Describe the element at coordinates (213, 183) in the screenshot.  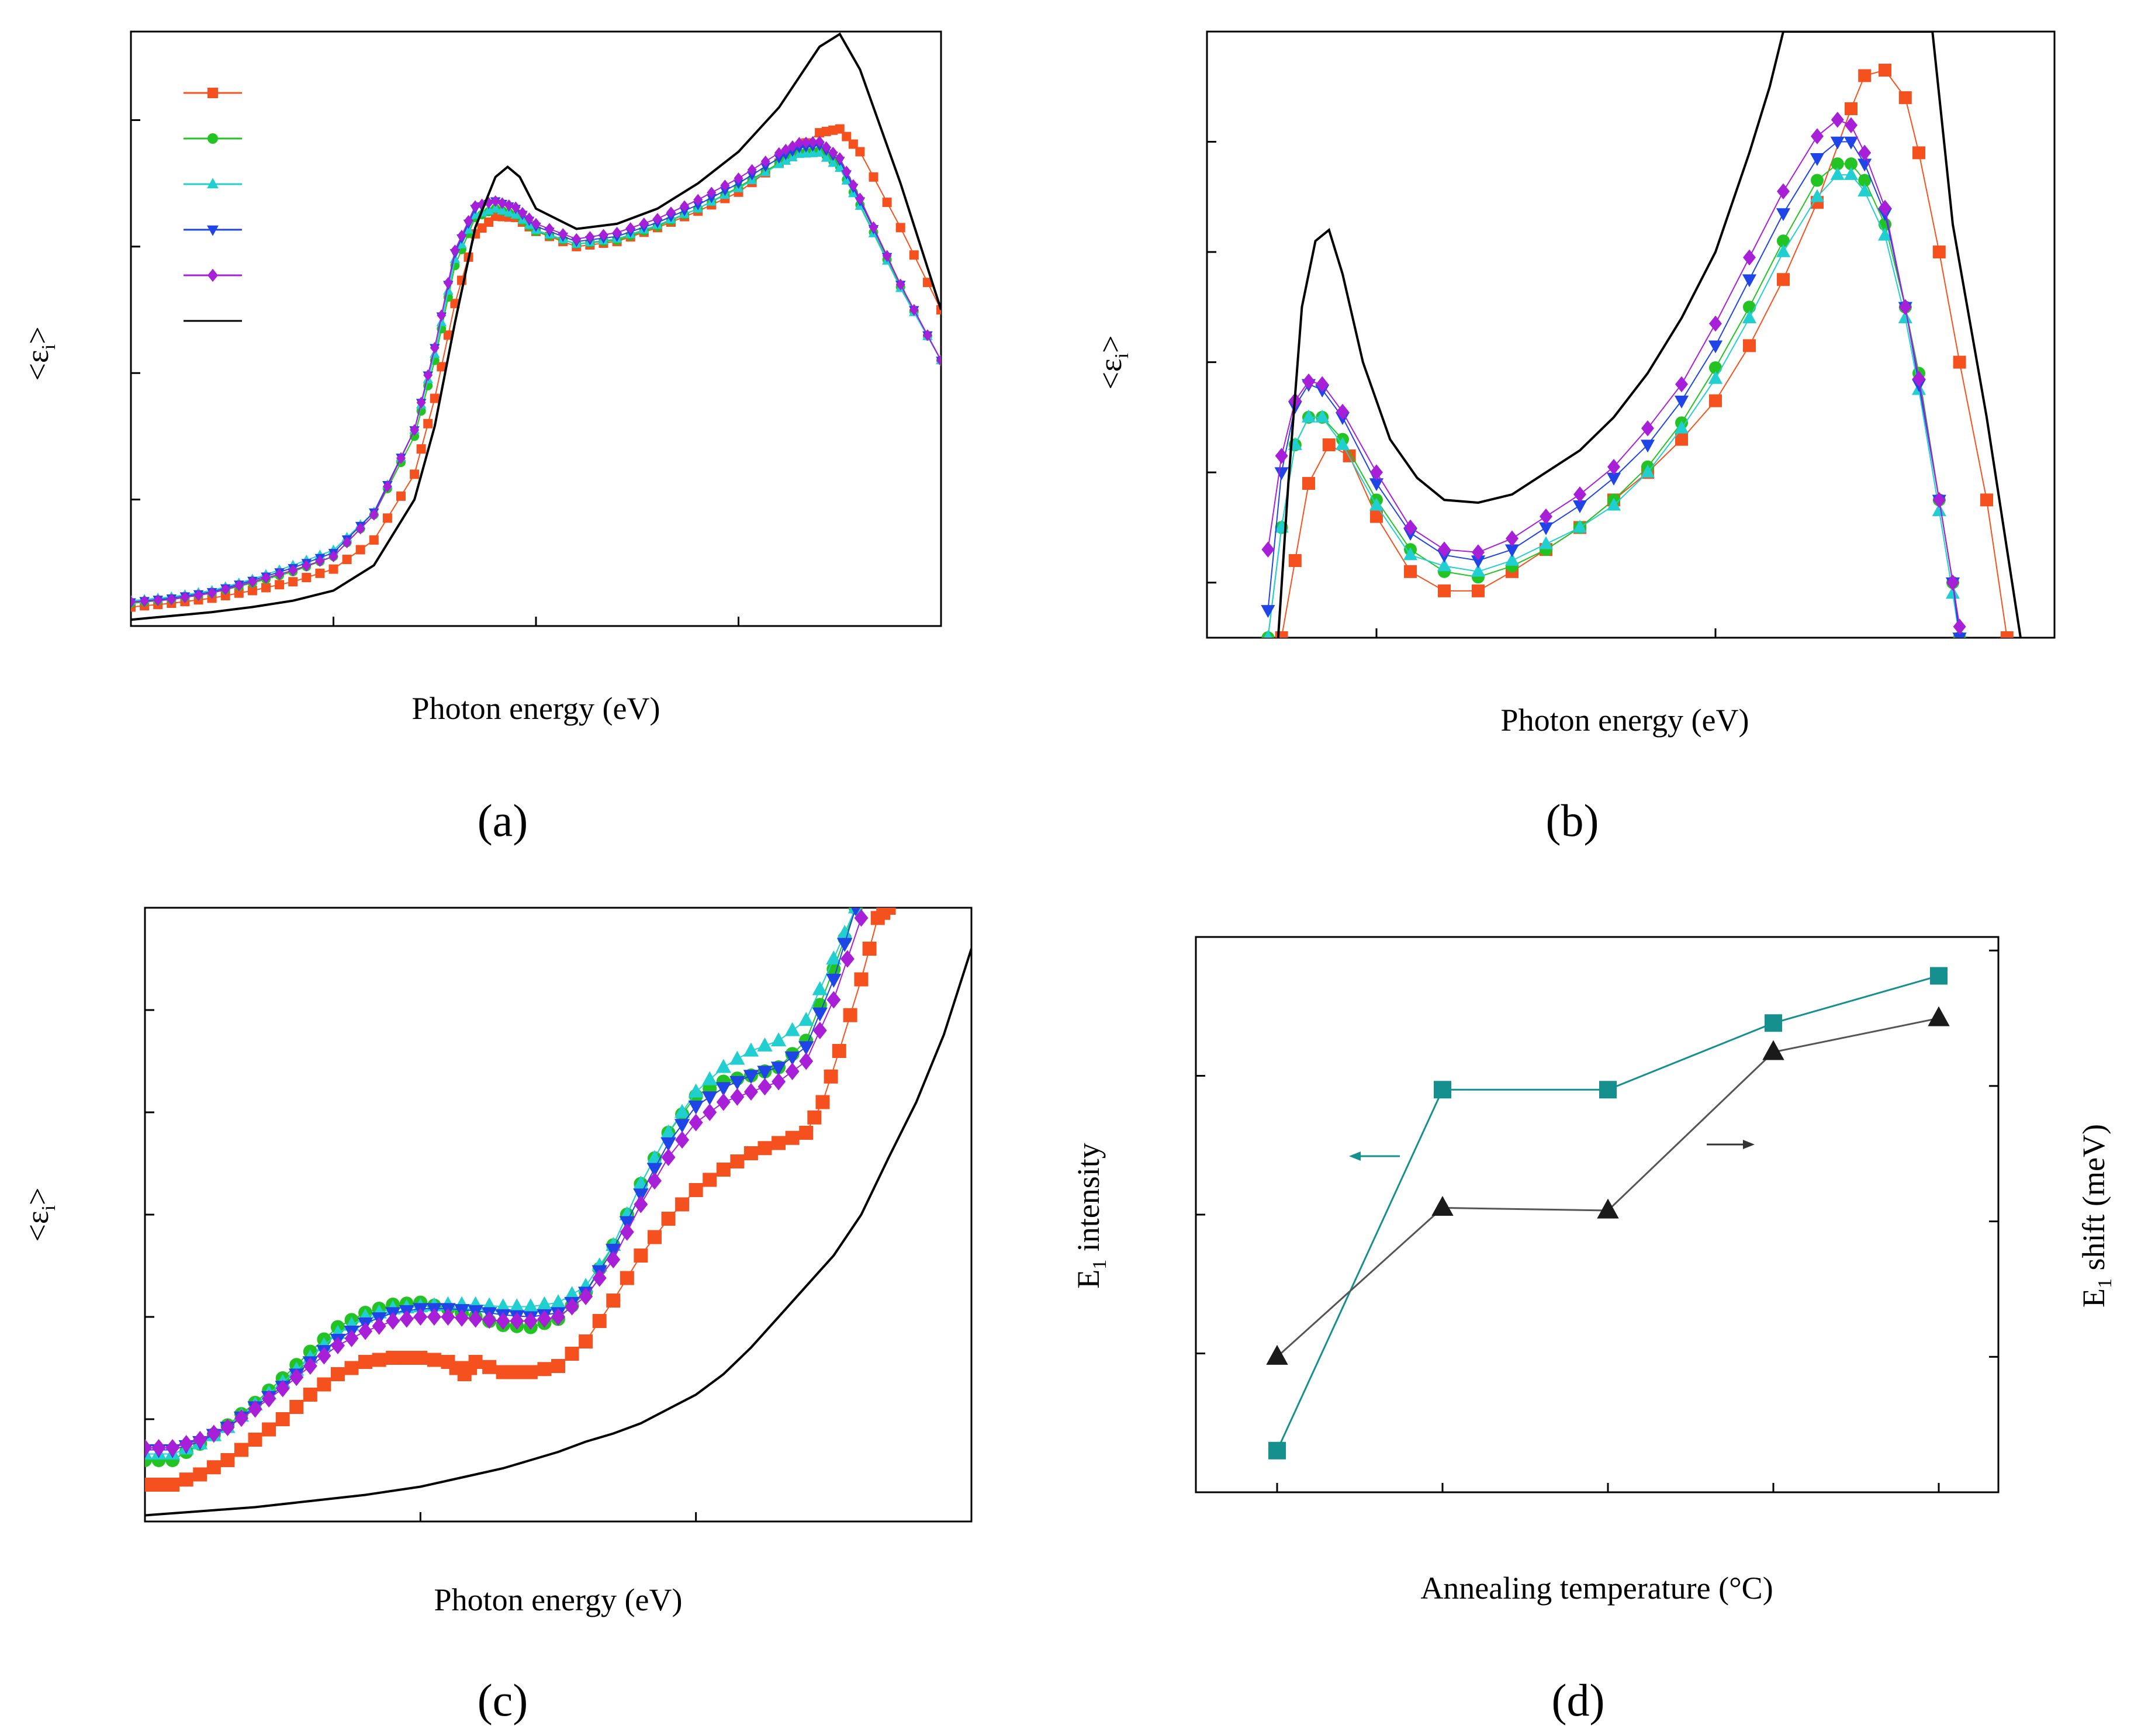
I see `legend-marker-300-c` at that location.